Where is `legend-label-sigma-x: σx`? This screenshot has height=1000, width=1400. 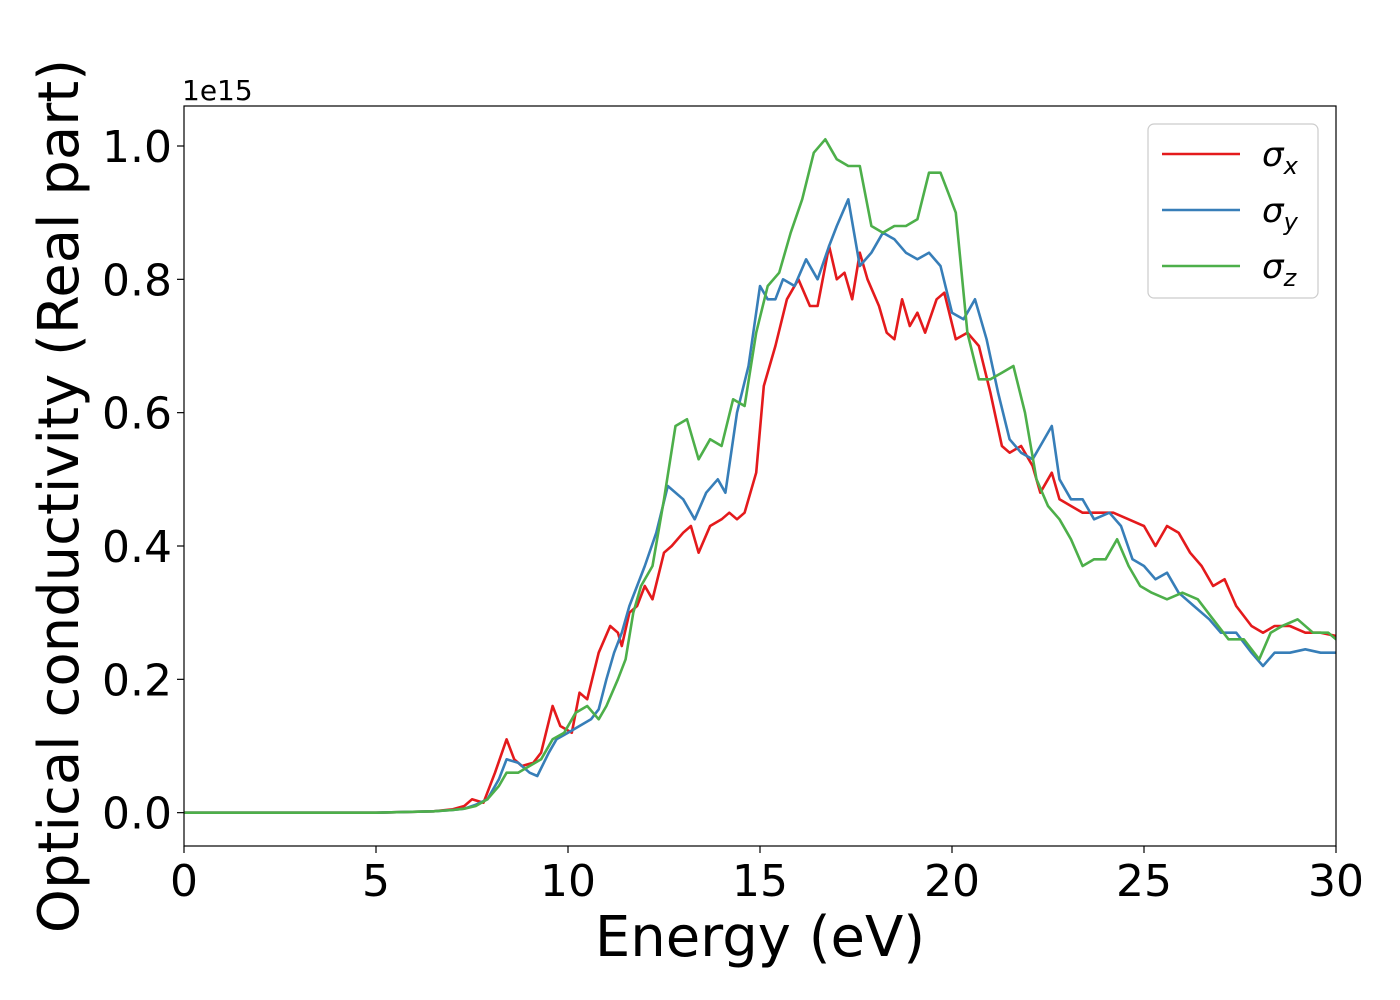
legend-label-sigma-x: σx is located at coordinates (1280, 157).